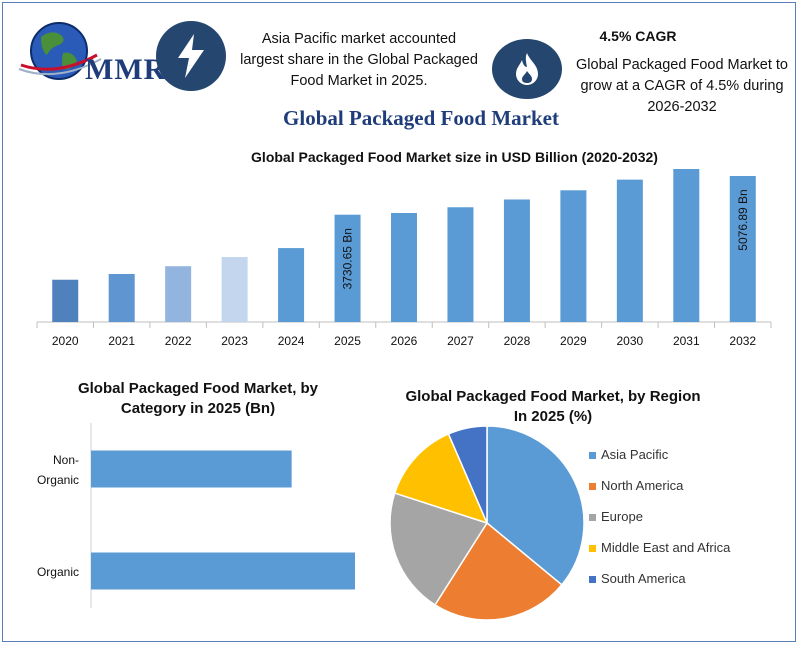  I want to click on flame-icon, so click(527, 69).